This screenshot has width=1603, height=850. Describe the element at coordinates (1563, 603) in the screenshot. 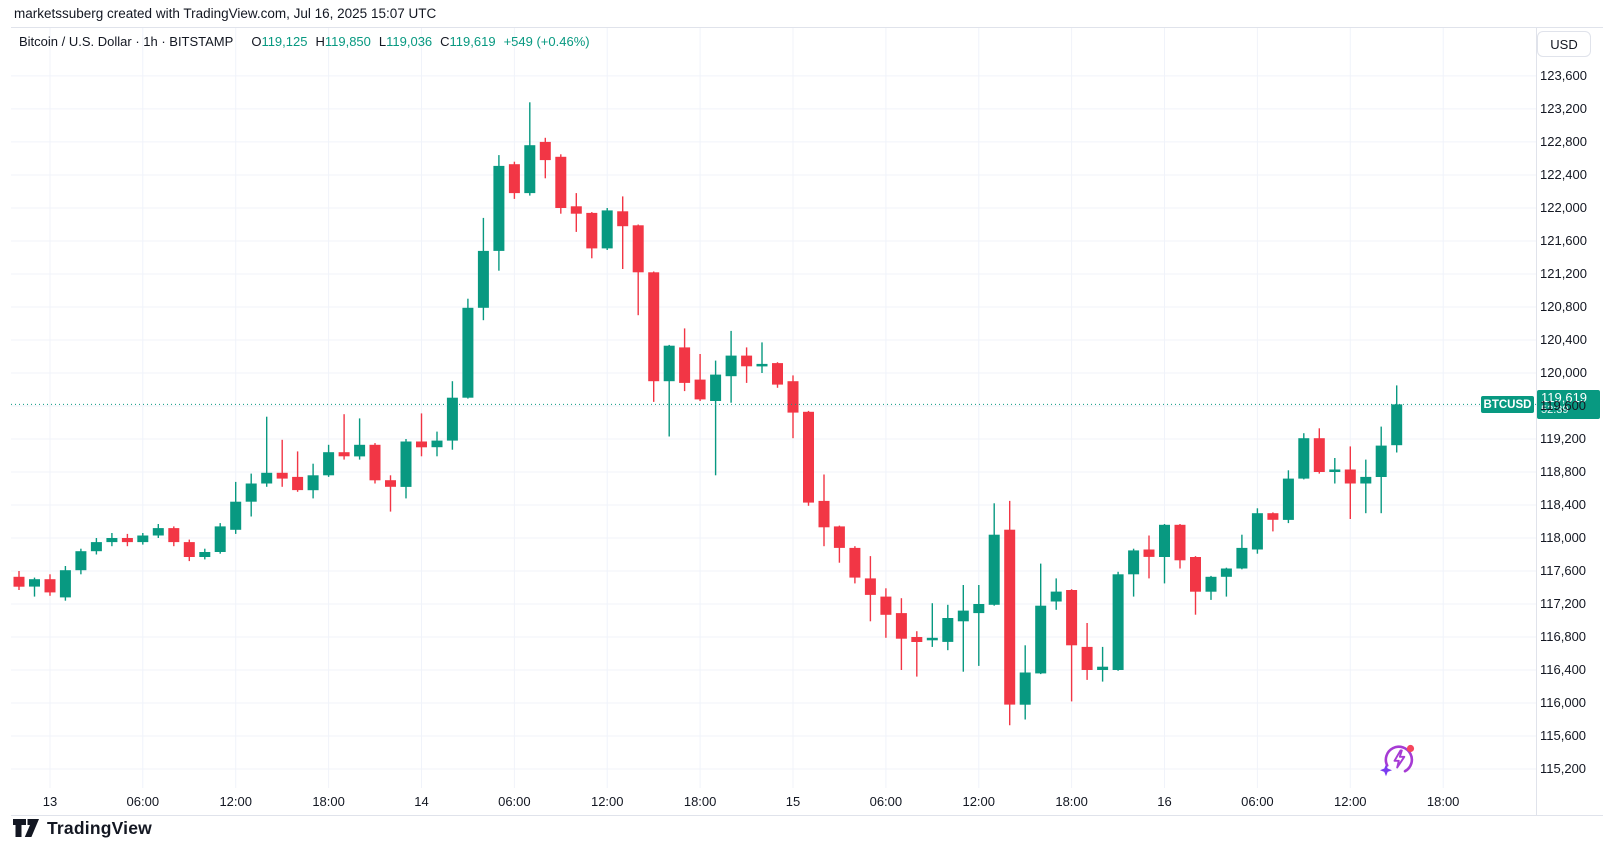

I see `price-axis-label: 117,200` at that location.